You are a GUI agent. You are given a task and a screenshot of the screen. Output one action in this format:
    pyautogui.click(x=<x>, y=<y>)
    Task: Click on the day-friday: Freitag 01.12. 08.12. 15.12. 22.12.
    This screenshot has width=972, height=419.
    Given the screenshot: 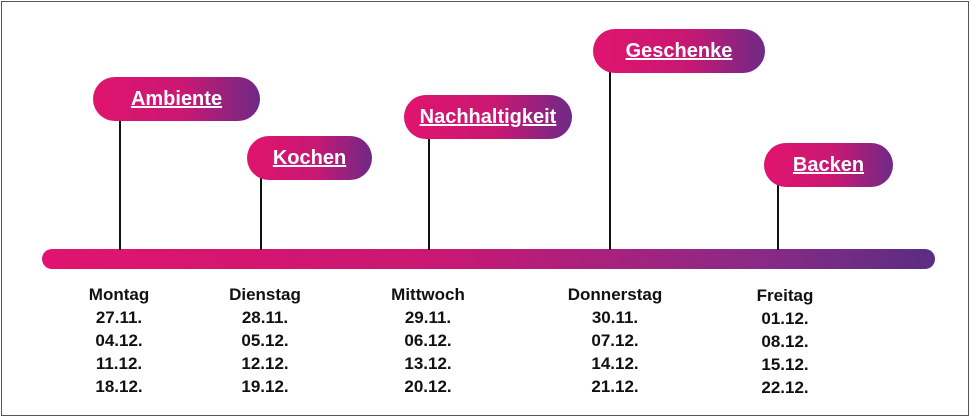 What is the action you would take?
    pyautogui.click(x=785, y=341)
    